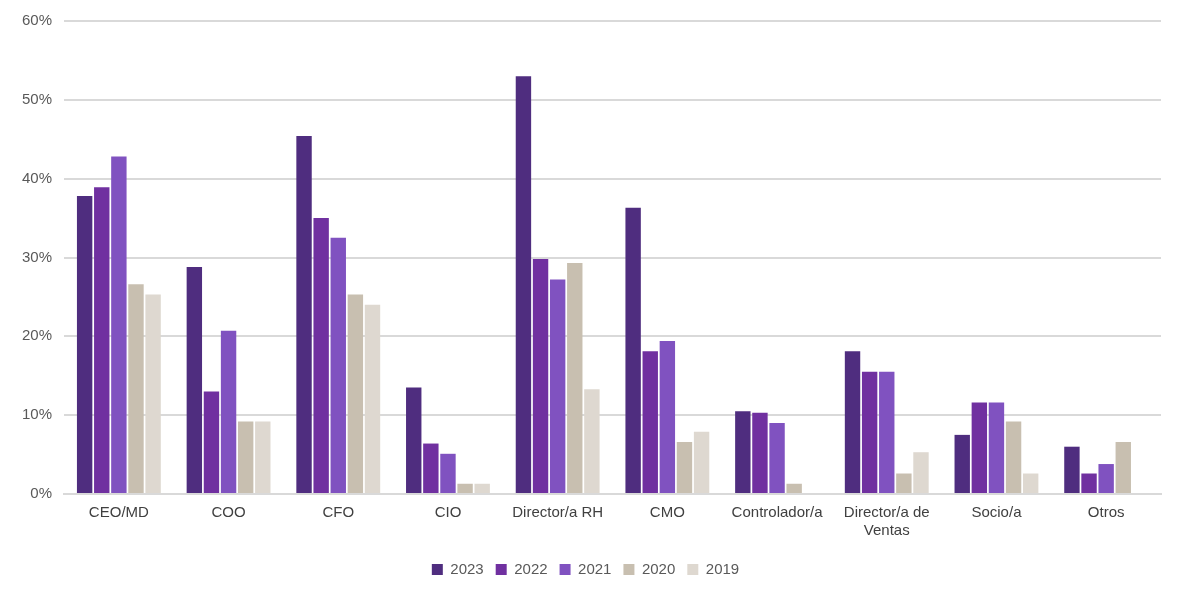 The width and height of the screenshot is (1181, 591). Describe the element at coordinates (41, 493) in the screenshot. I see `y-tick-label: 0%` at that location.